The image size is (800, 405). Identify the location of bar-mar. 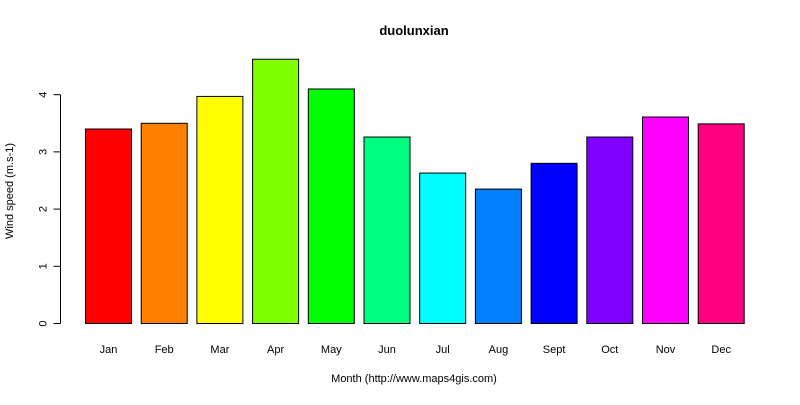
(220, 209).